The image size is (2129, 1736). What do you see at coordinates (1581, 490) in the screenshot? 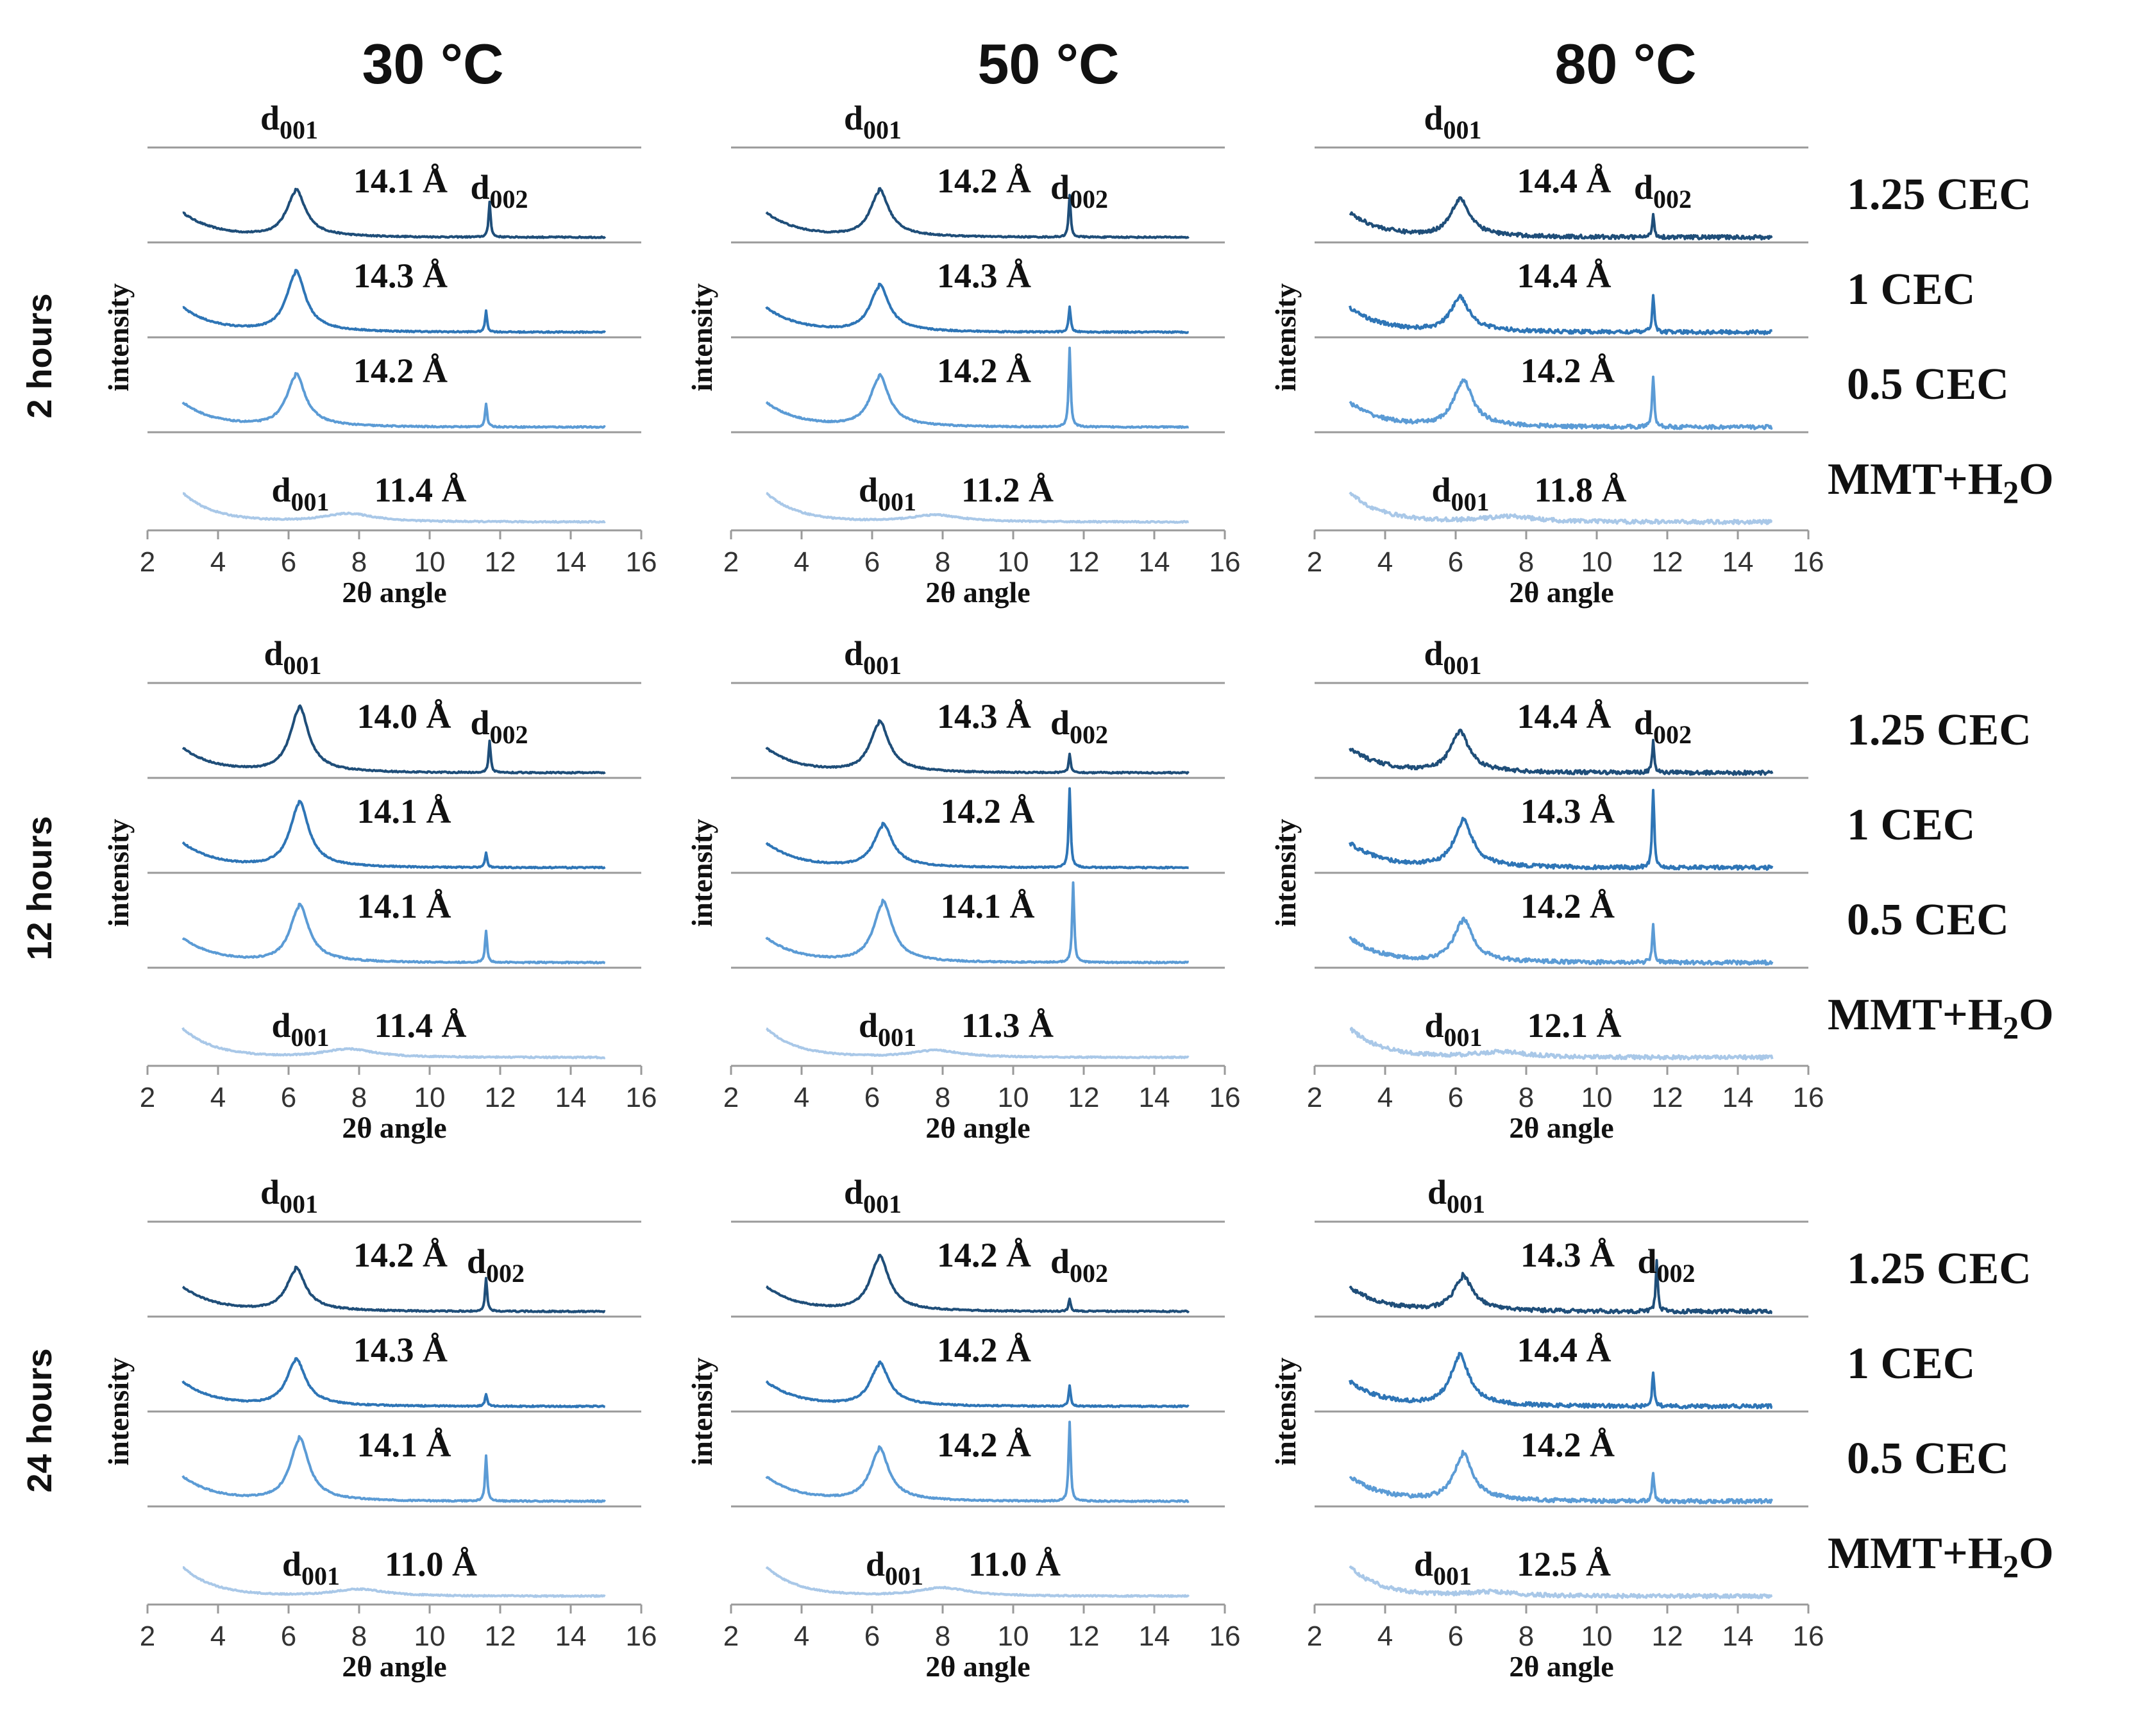
I see `d-spacing-label: 11.8 Å` at bounding box center [1581, 490].